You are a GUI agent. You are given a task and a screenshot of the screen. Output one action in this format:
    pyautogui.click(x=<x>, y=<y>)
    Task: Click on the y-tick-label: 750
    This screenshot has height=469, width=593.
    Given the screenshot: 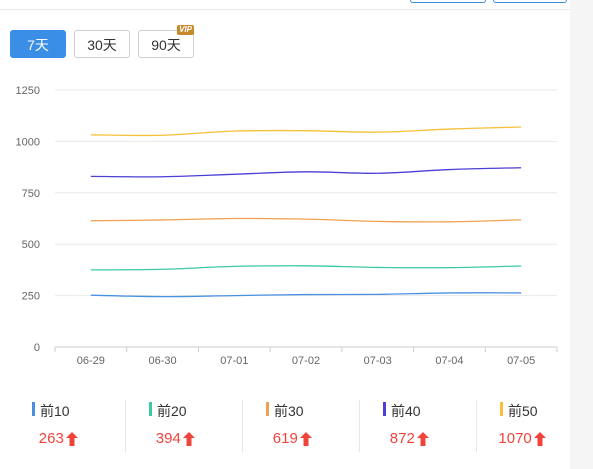 What is the action you would take?
    pyautogui.click(x=31, y=194)
    